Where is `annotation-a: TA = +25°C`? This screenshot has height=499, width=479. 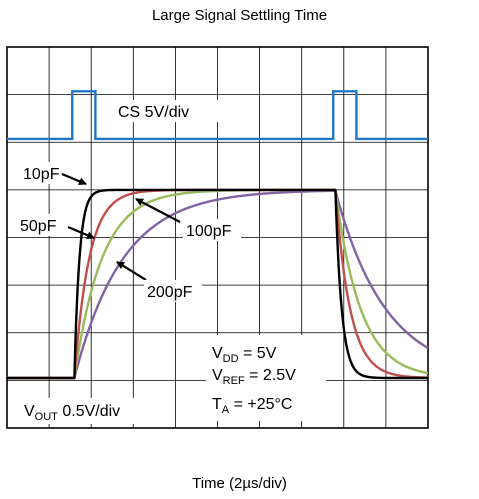 annotation-a: TA = +25°C is located at coordinates (252, 406).